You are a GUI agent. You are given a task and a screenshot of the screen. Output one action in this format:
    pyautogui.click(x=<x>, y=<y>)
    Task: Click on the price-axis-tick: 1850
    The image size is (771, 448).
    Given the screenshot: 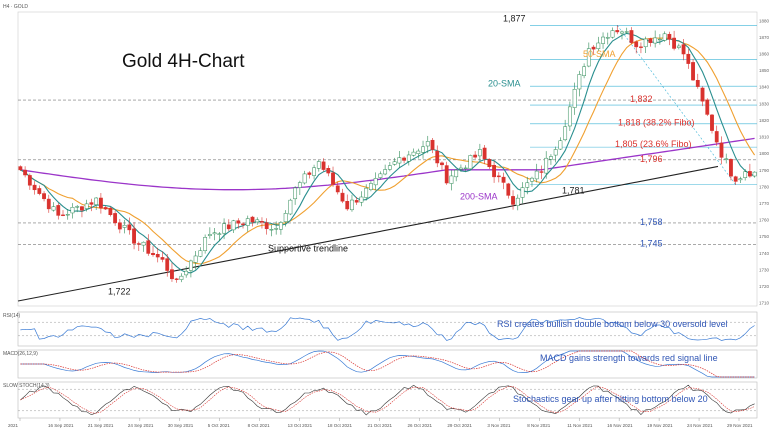 What is the action you would take?
    pyautogui.click(x=764, y=70)
    